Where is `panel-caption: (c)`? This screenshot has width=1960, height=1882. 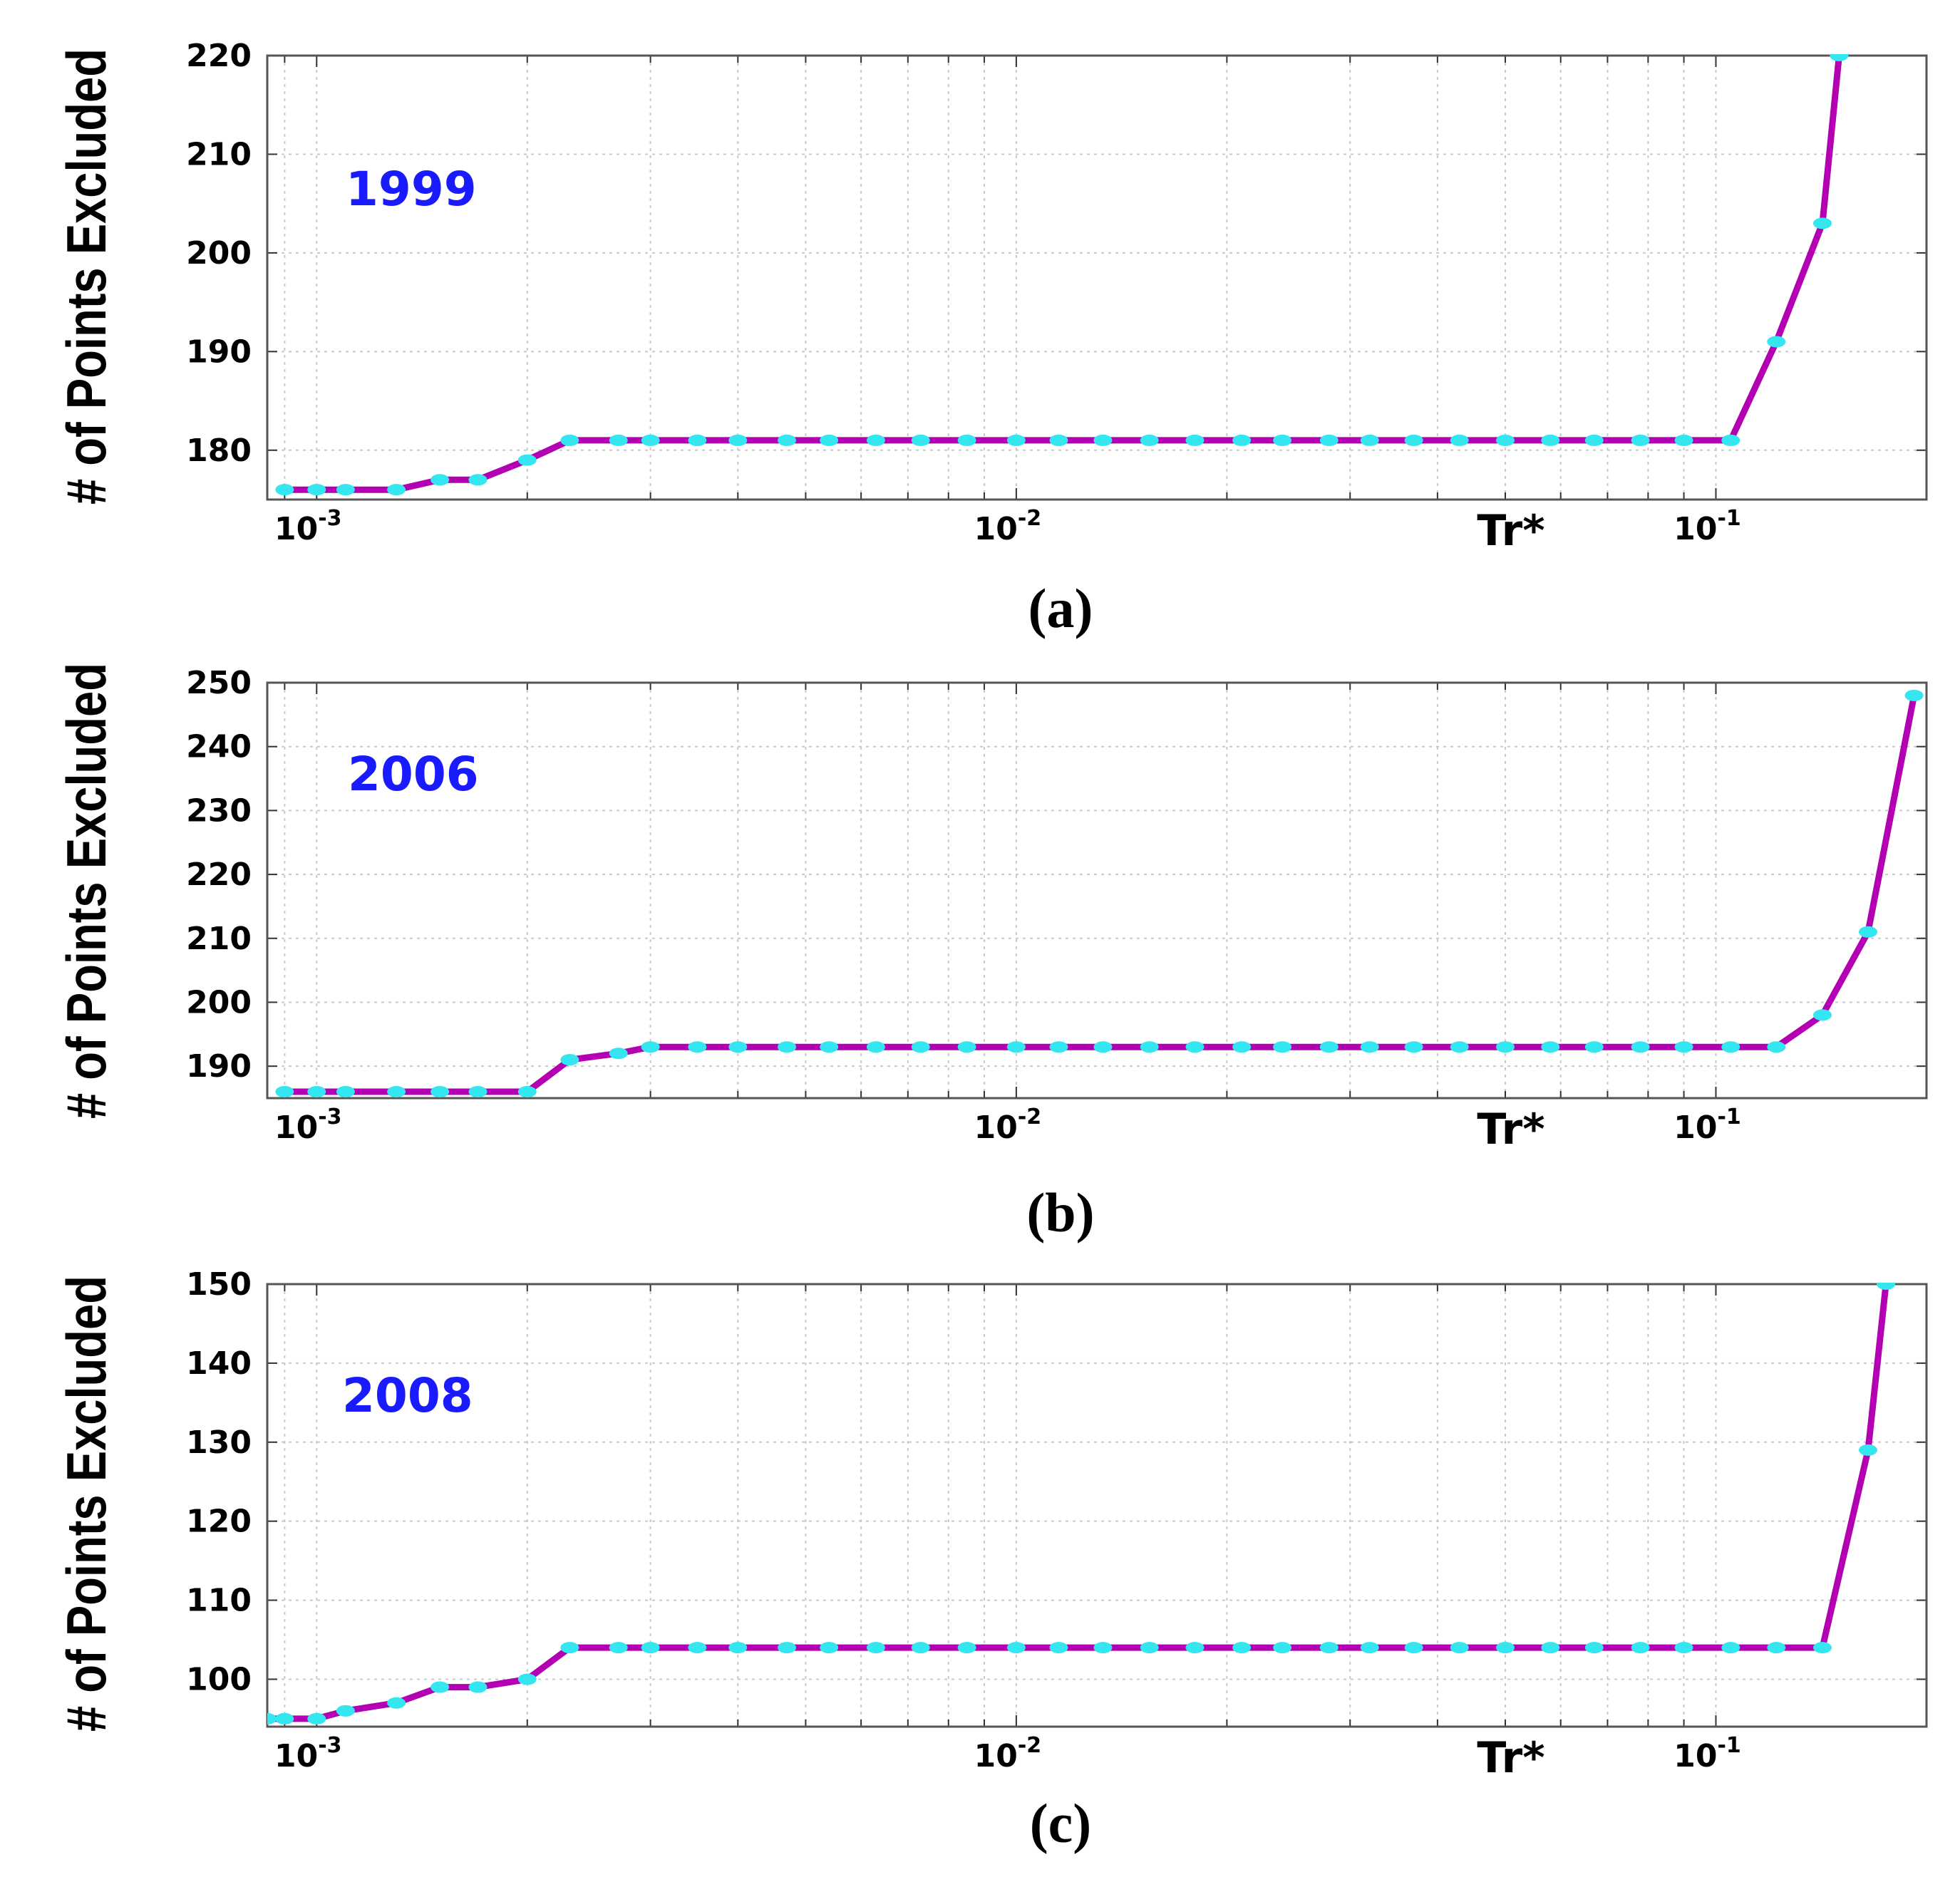 panel-caption: (c) is located at coordinates (1061, 1823).